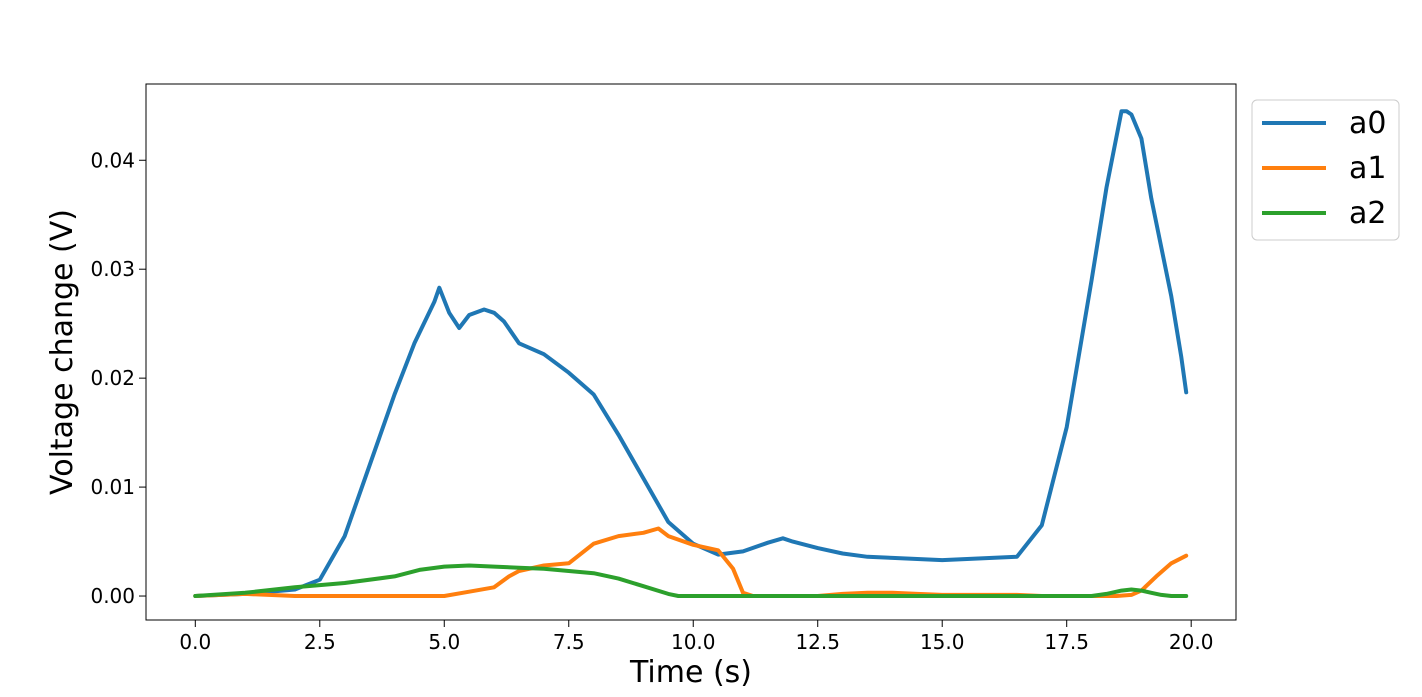 The height and width of the screenshot is (697, 1422). I want to click on legend-label-a2: a2, so click(1367, 213).